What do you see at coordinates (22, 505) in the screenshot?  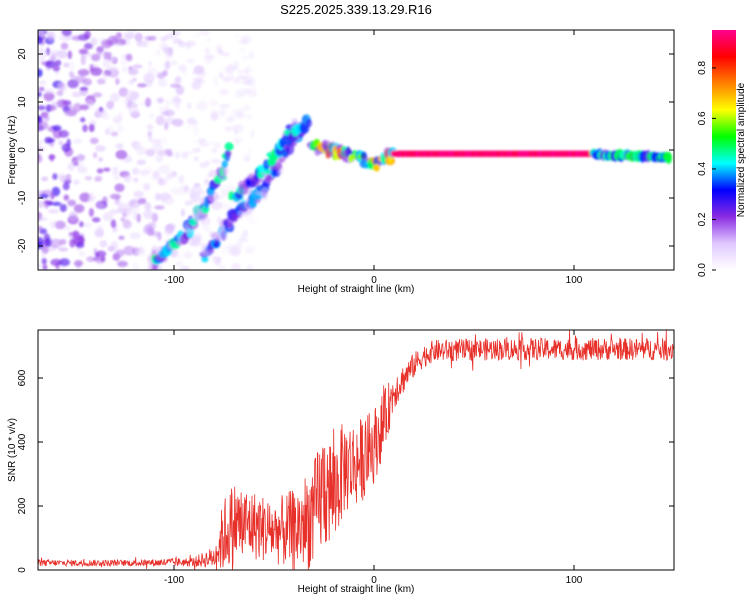 I see `snr-y-tick-label: 200` at bounding box center [22, 505].